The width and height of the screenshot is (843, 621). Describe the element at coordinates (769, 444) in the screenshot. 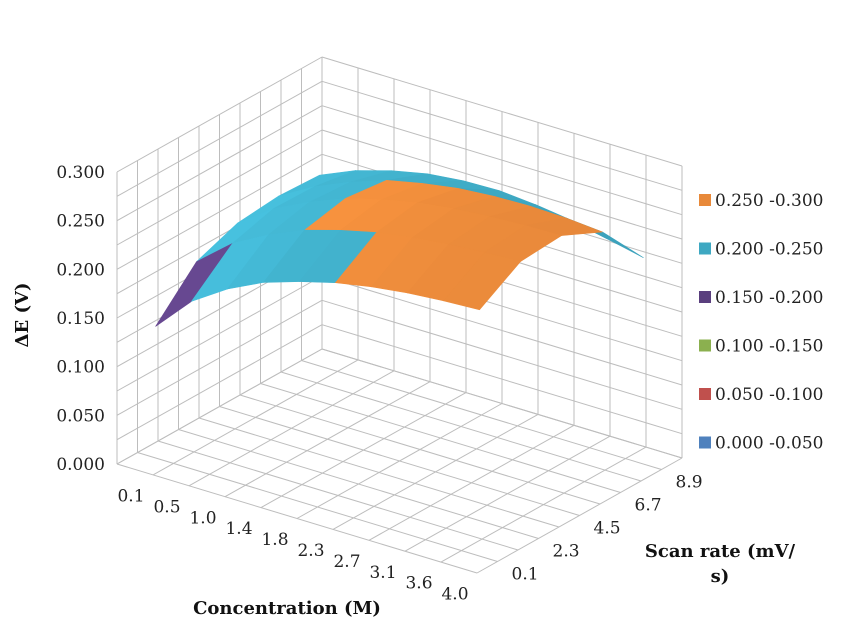

I see `legend-label: 0.000 -0.050` at that location.